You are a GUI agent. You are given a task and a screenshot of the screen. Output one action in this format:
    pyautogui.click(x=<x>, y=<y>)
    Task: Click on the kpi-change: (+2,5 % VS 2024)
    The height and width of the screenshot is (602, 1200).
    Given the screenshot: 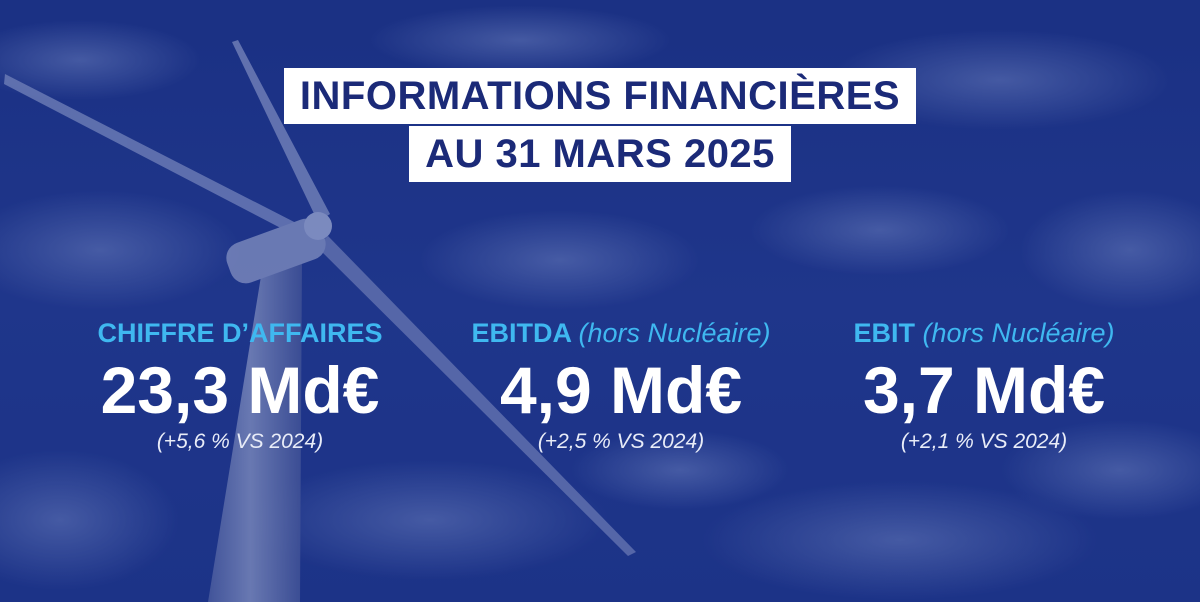 What is the action you would take?
    pyautogui.click(x=621, y=441)
    